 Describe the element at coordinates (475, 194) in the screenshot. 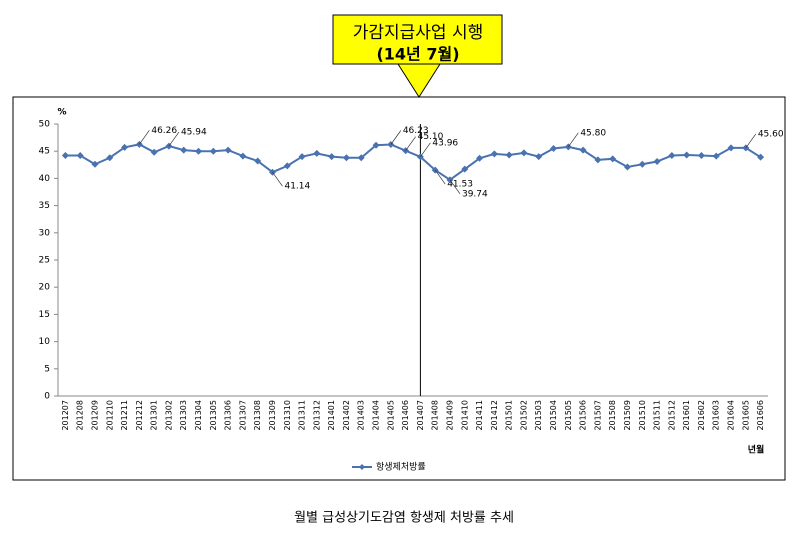

I see `data-label: 39.74` at that location.